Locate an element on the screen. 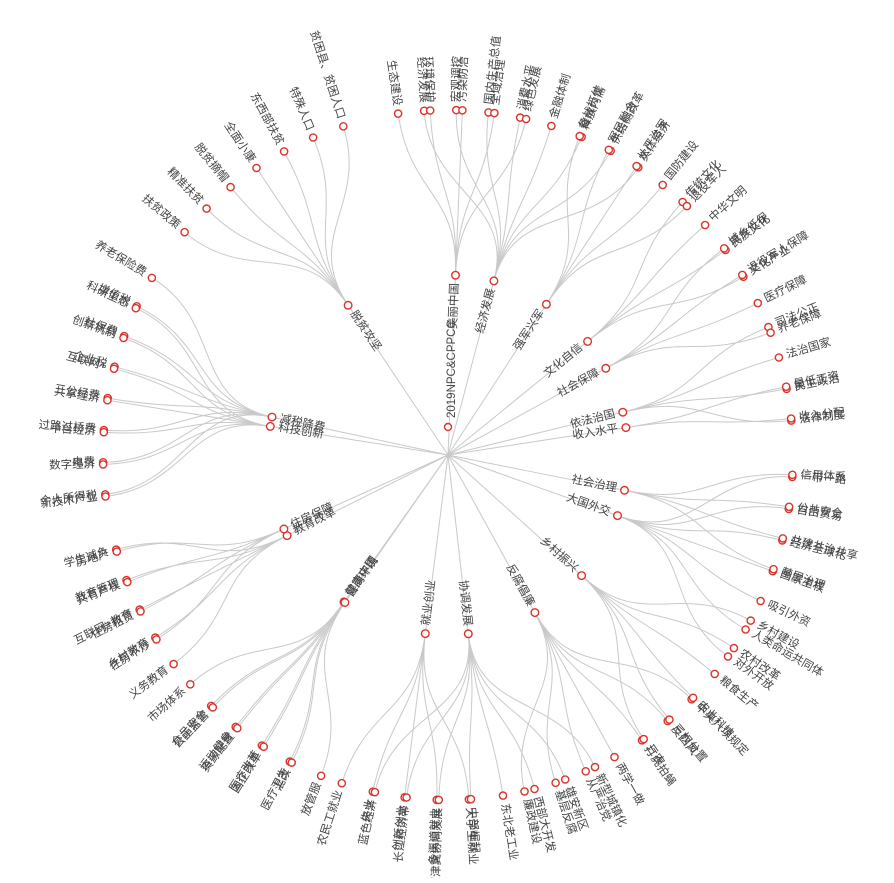  leaf-node-17-5-label: 市场体系 is located at coordinates (167, 704).